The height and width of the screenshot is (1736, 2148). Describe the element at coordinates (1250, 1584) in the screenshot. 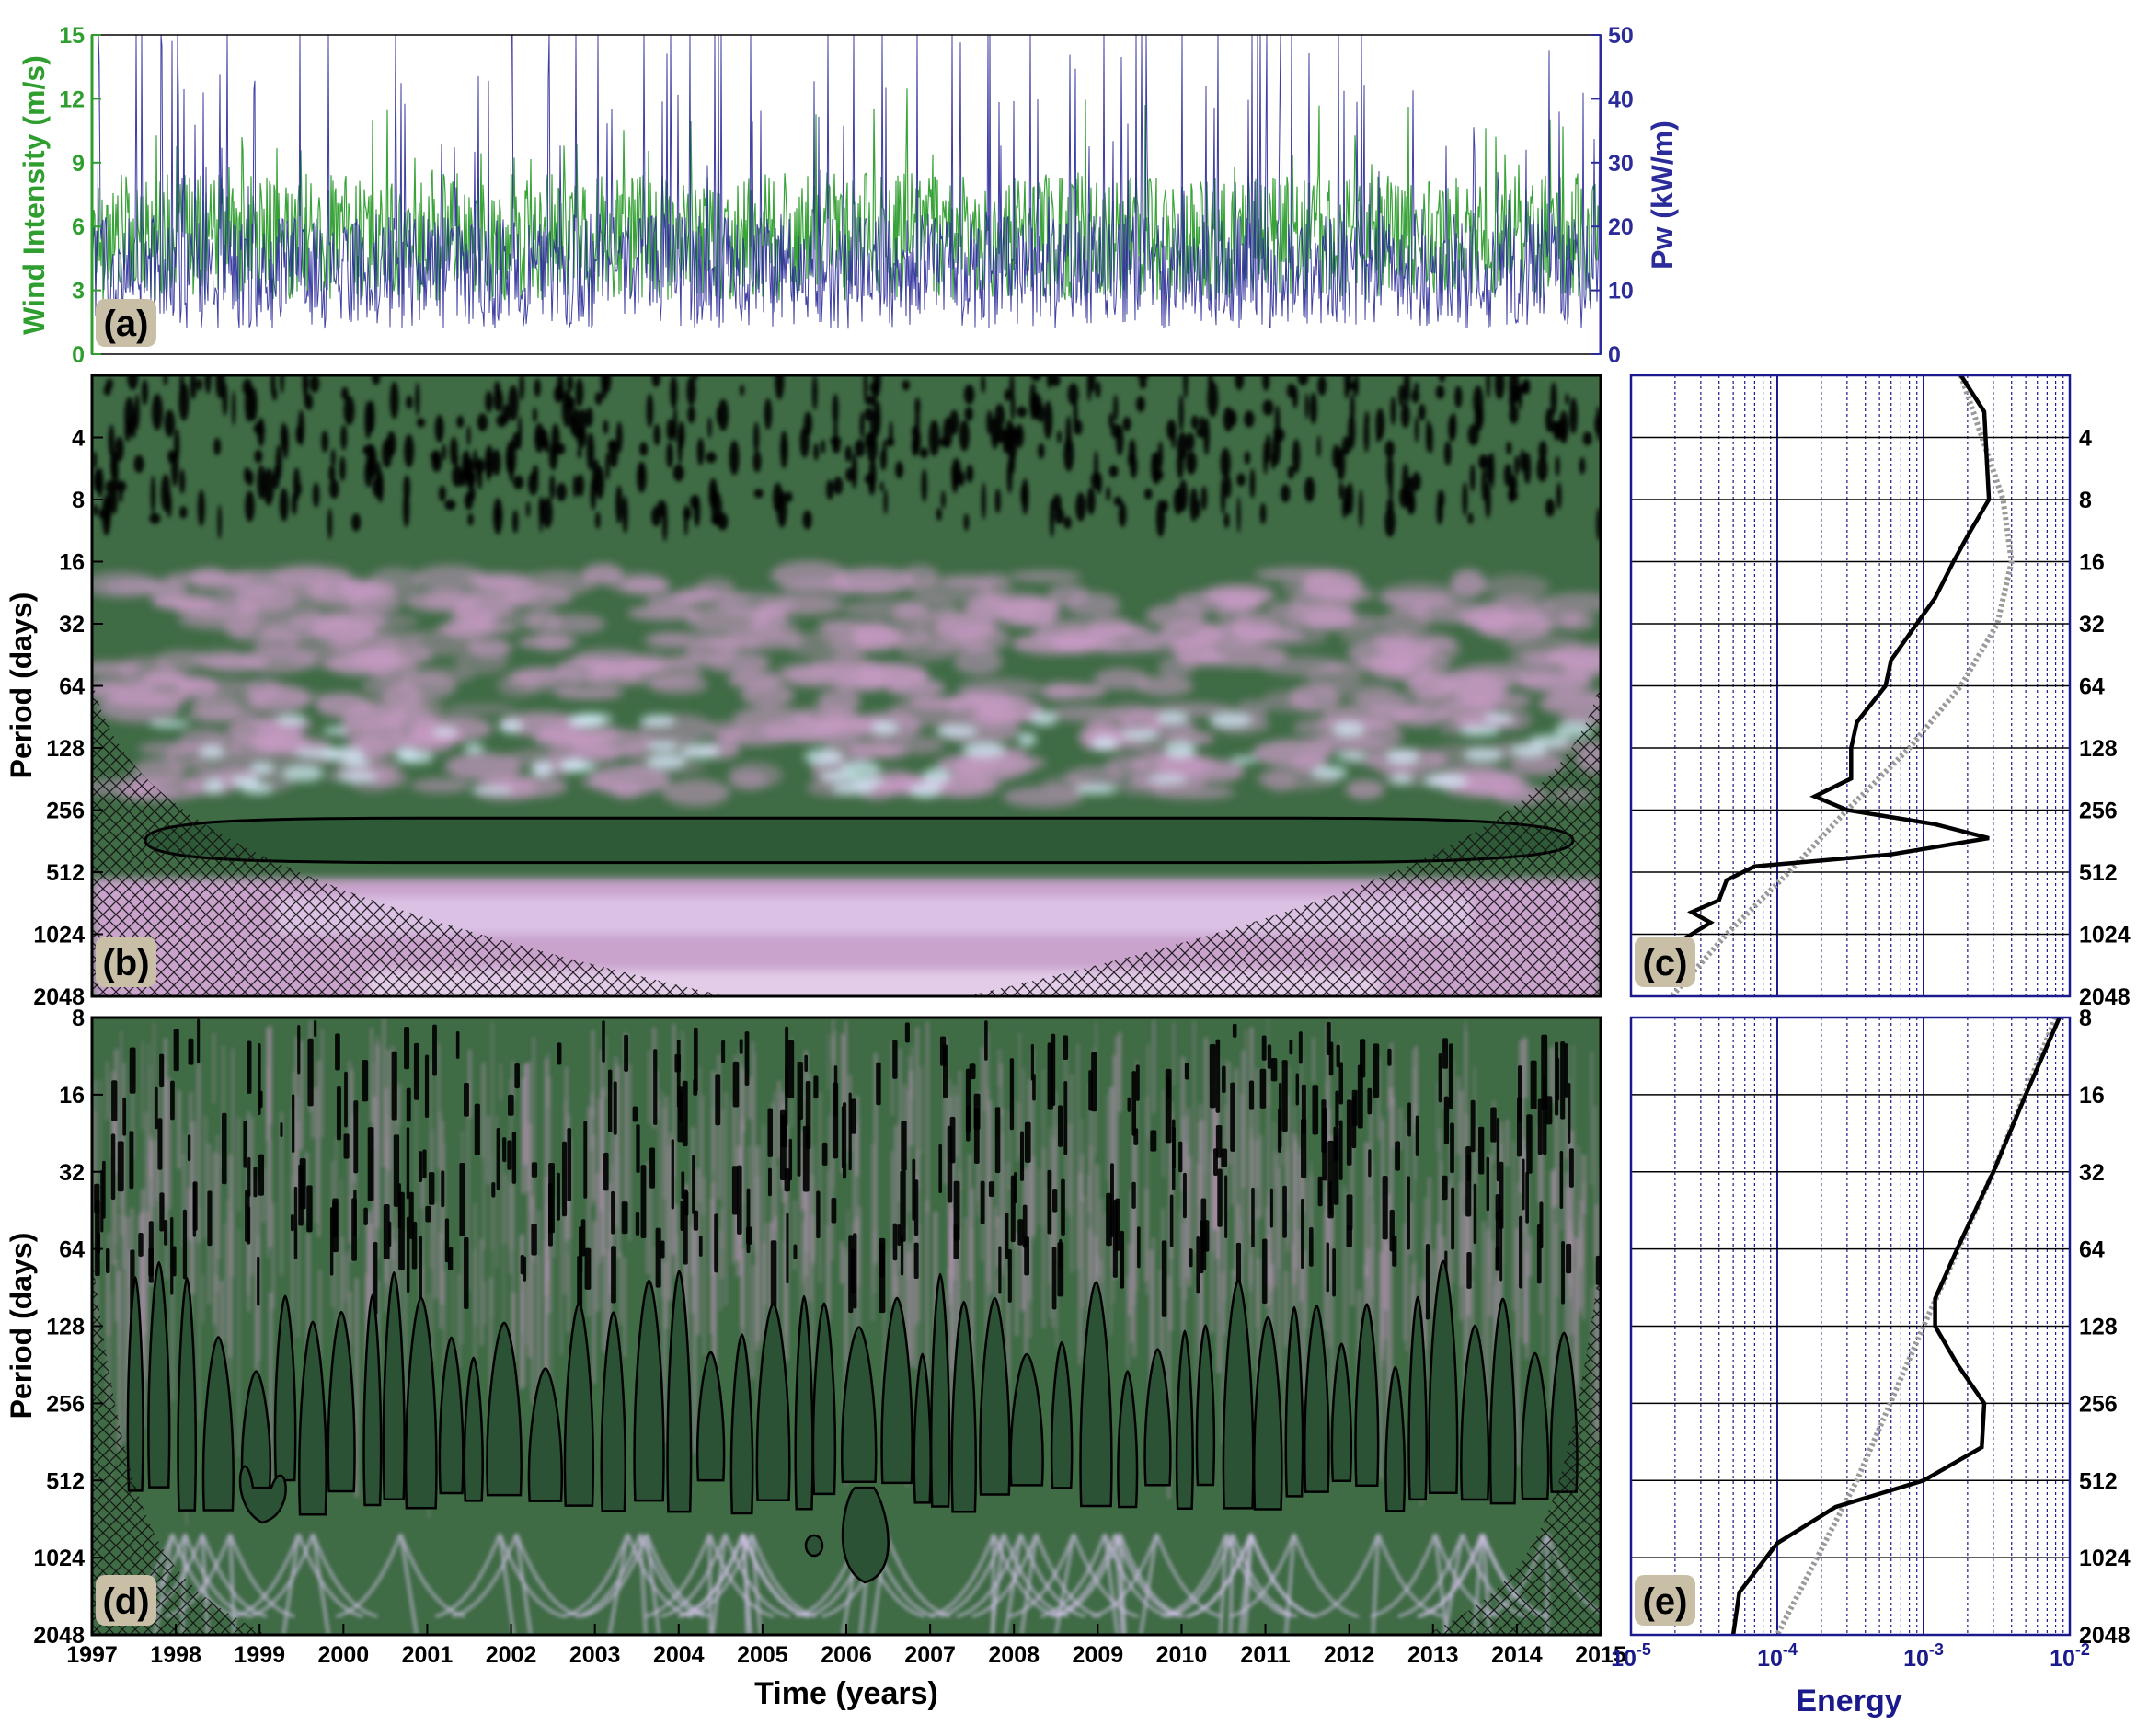

I see `low-frequency-ridge` at that location.